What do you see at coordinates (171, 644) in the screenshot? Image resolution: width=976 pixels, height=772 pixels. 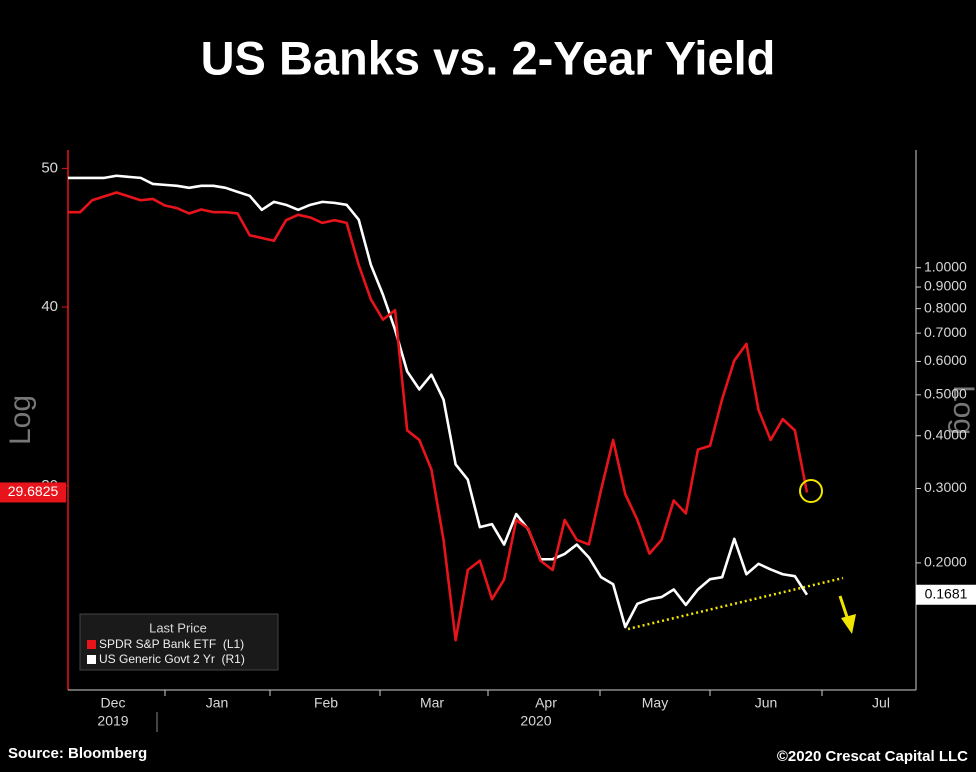 I see `legend-label: SPDR S&P Bank ETF (L1)` at bounding box center [171, 644].